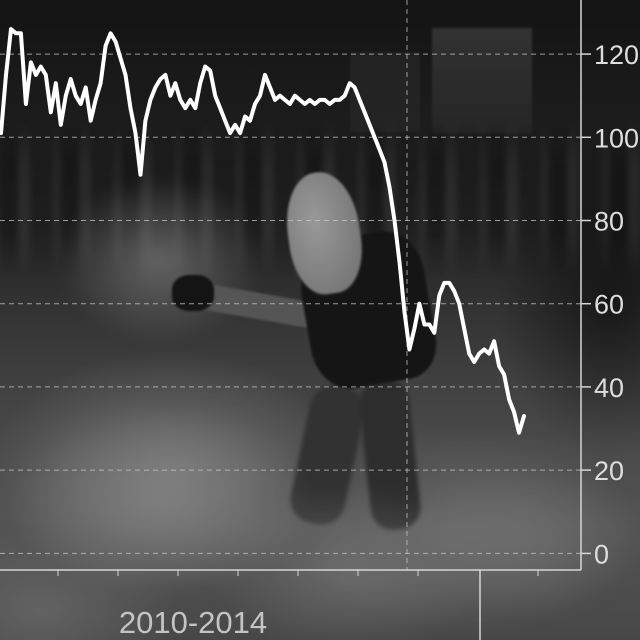 The height and width of the screenshot is (640, 640). I want to click on y-tick-label: 100, so click(616, 138).